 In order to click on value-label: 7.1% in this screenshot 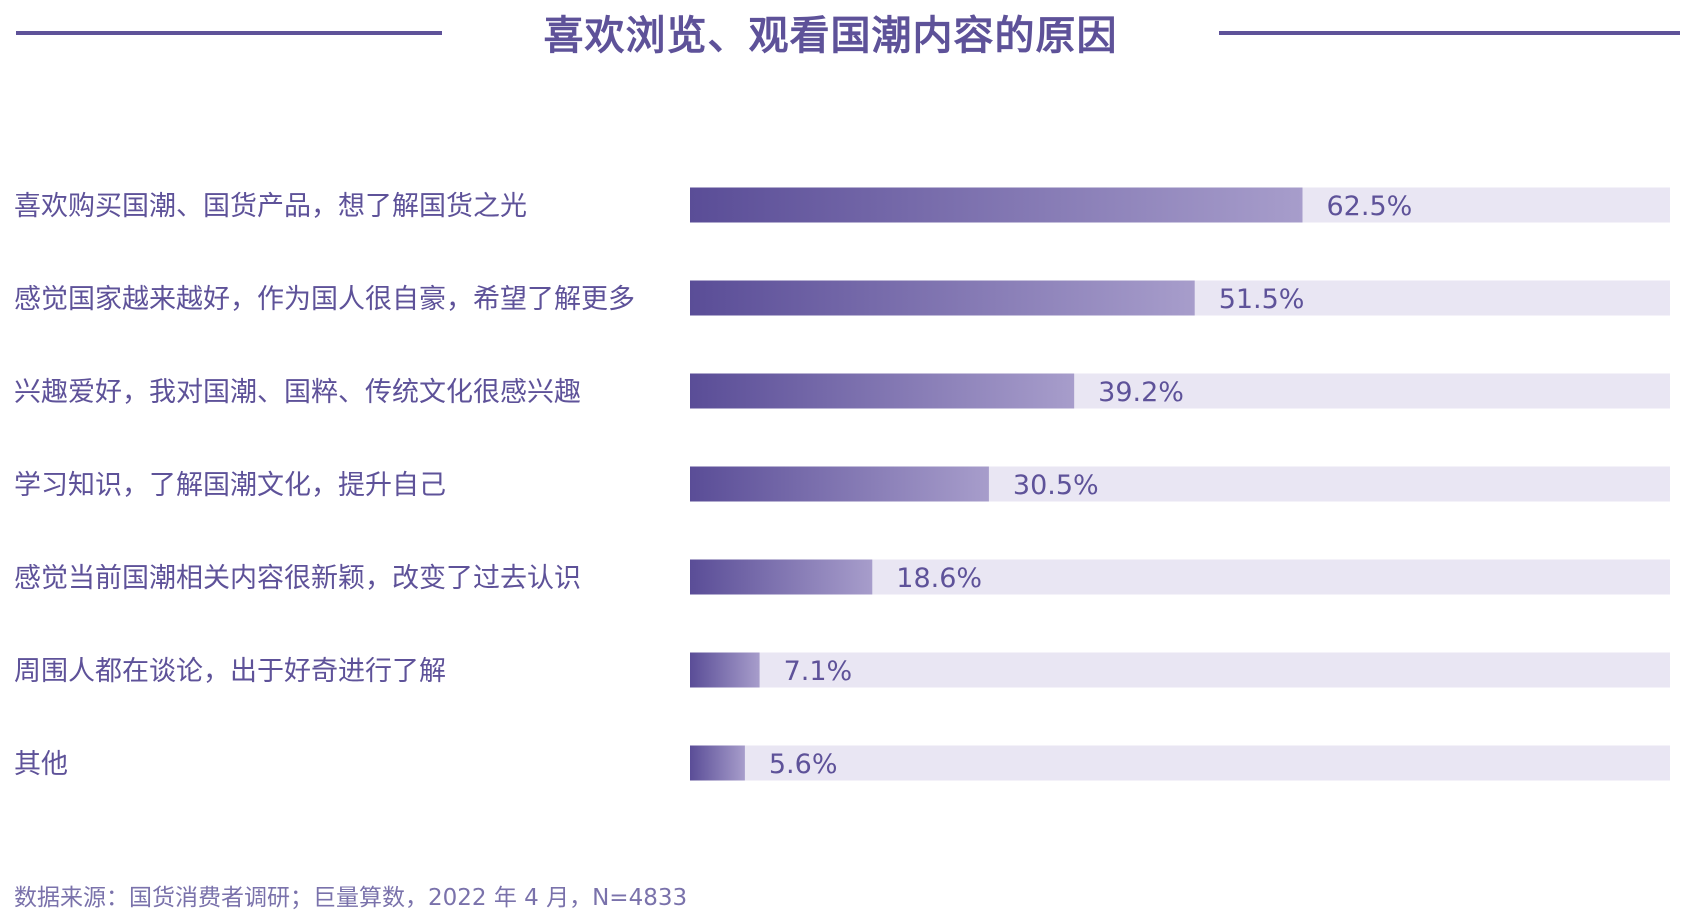, I will do `click(818, 671)`.